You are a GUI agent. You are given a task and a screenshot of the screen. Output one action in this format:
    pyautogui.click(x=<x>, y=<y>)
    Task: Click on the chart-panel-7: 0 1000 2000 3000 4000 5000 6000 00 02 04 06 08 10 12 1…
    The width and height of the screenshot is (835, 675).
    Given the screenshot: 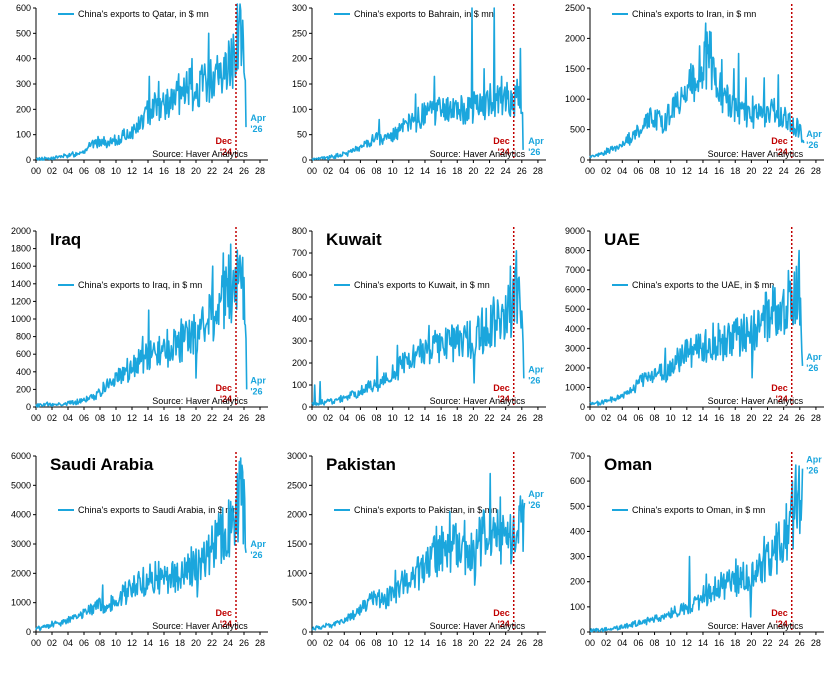 What is the action you would take?
    pyautogui.click(x=139, y=562)
    